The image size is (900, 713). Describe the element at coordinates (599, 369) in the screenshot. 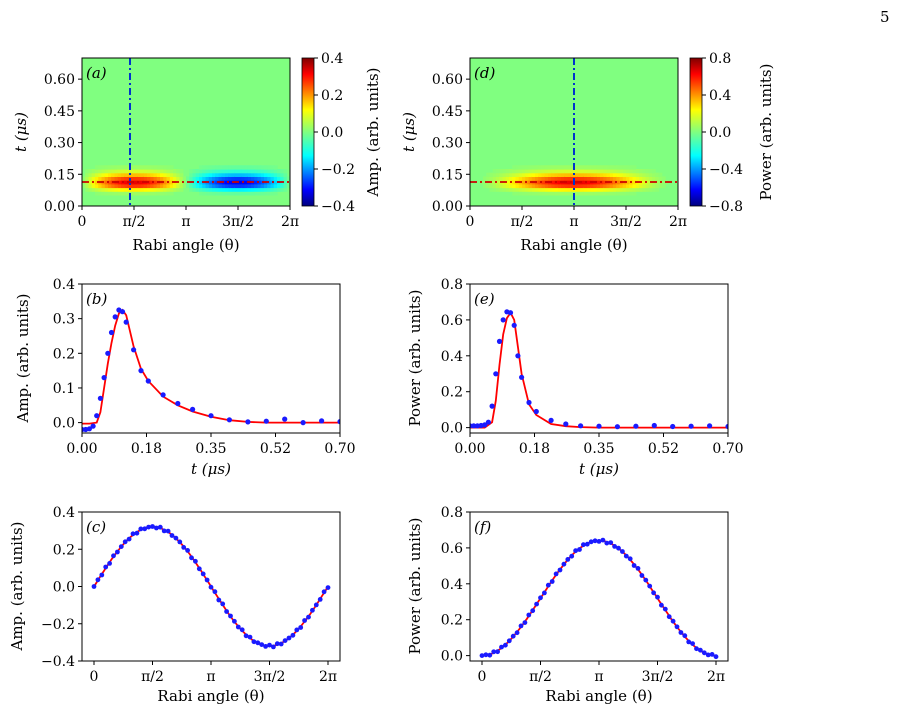

I see `fit-line` at that location.